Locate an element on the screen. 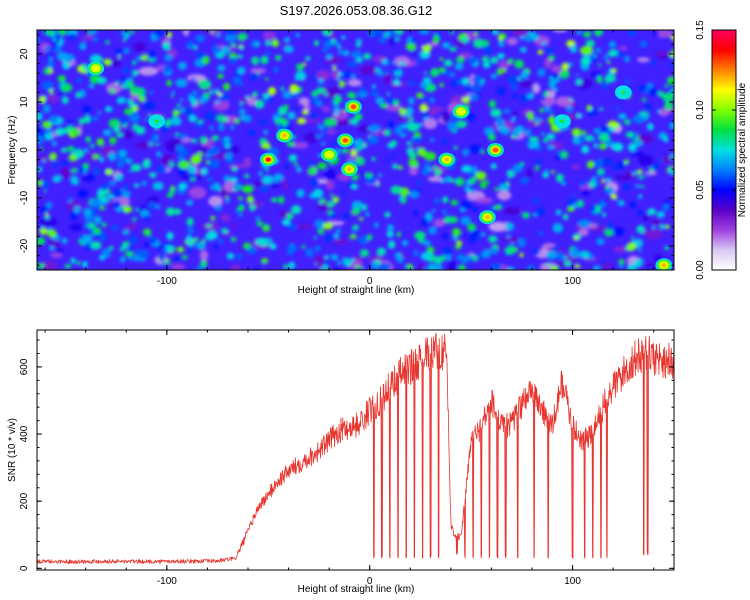  hotspot-ring is located at coordinates (623, 92).